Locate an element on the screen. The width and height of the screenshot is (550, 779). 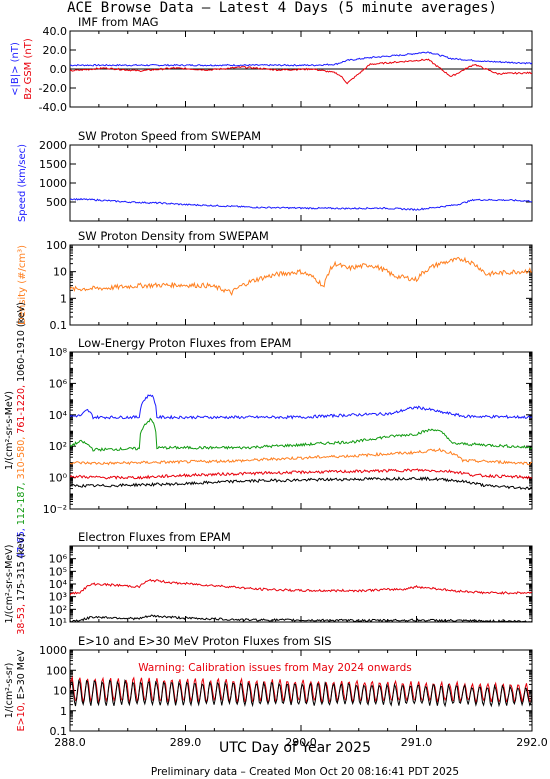
panel-title: Low-Energy Proton Fluxes from EPAM is located at coordinates (184, 343).